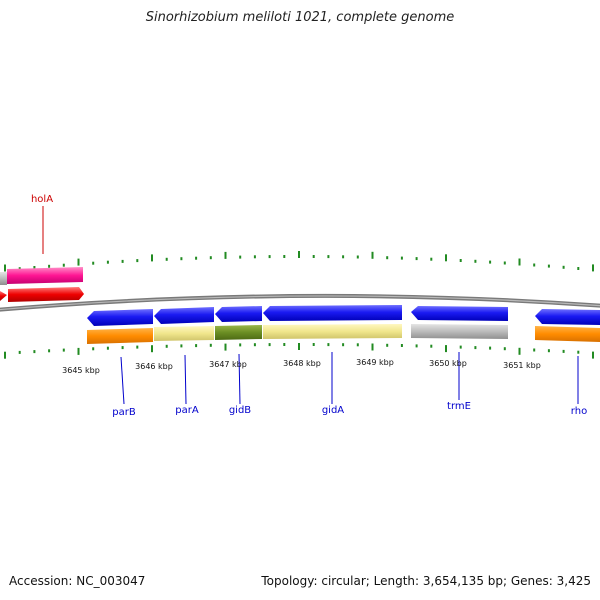 Image resolution: width=600 pixels, height=600 pixels. What do you see at coordinates (567, 334) in the screenshot?
I see `band-rho` at bounding box center [567, 334].